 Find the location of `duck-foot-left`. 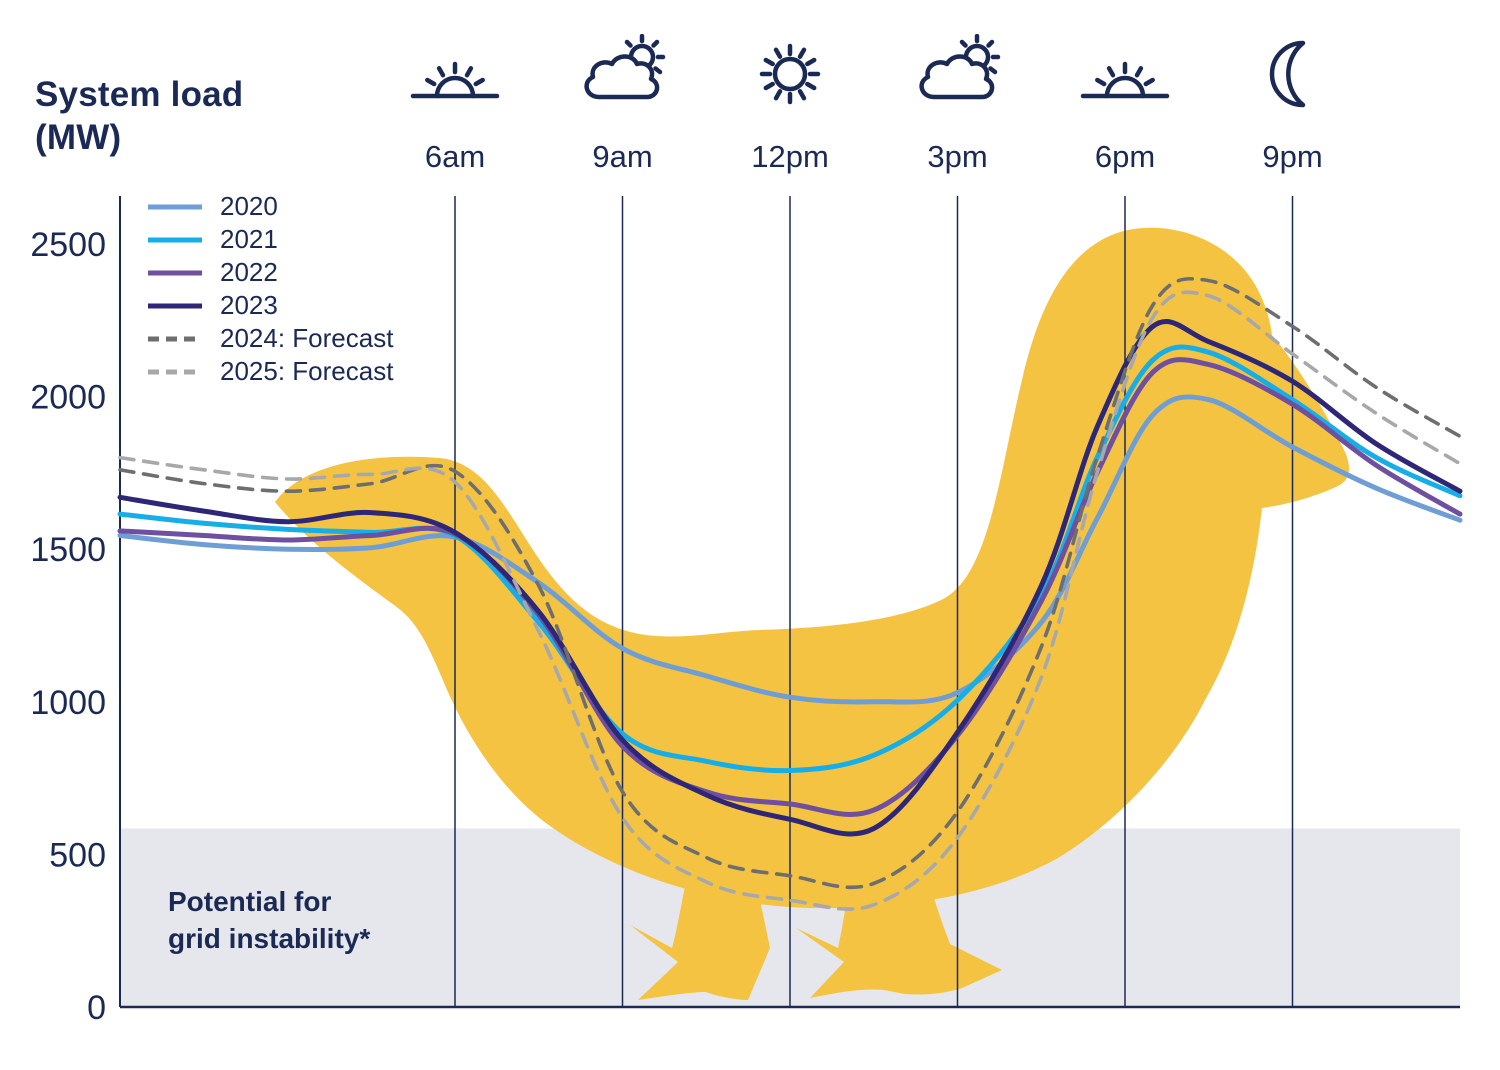

duck-foot-left is located at coordinates (700, 936).